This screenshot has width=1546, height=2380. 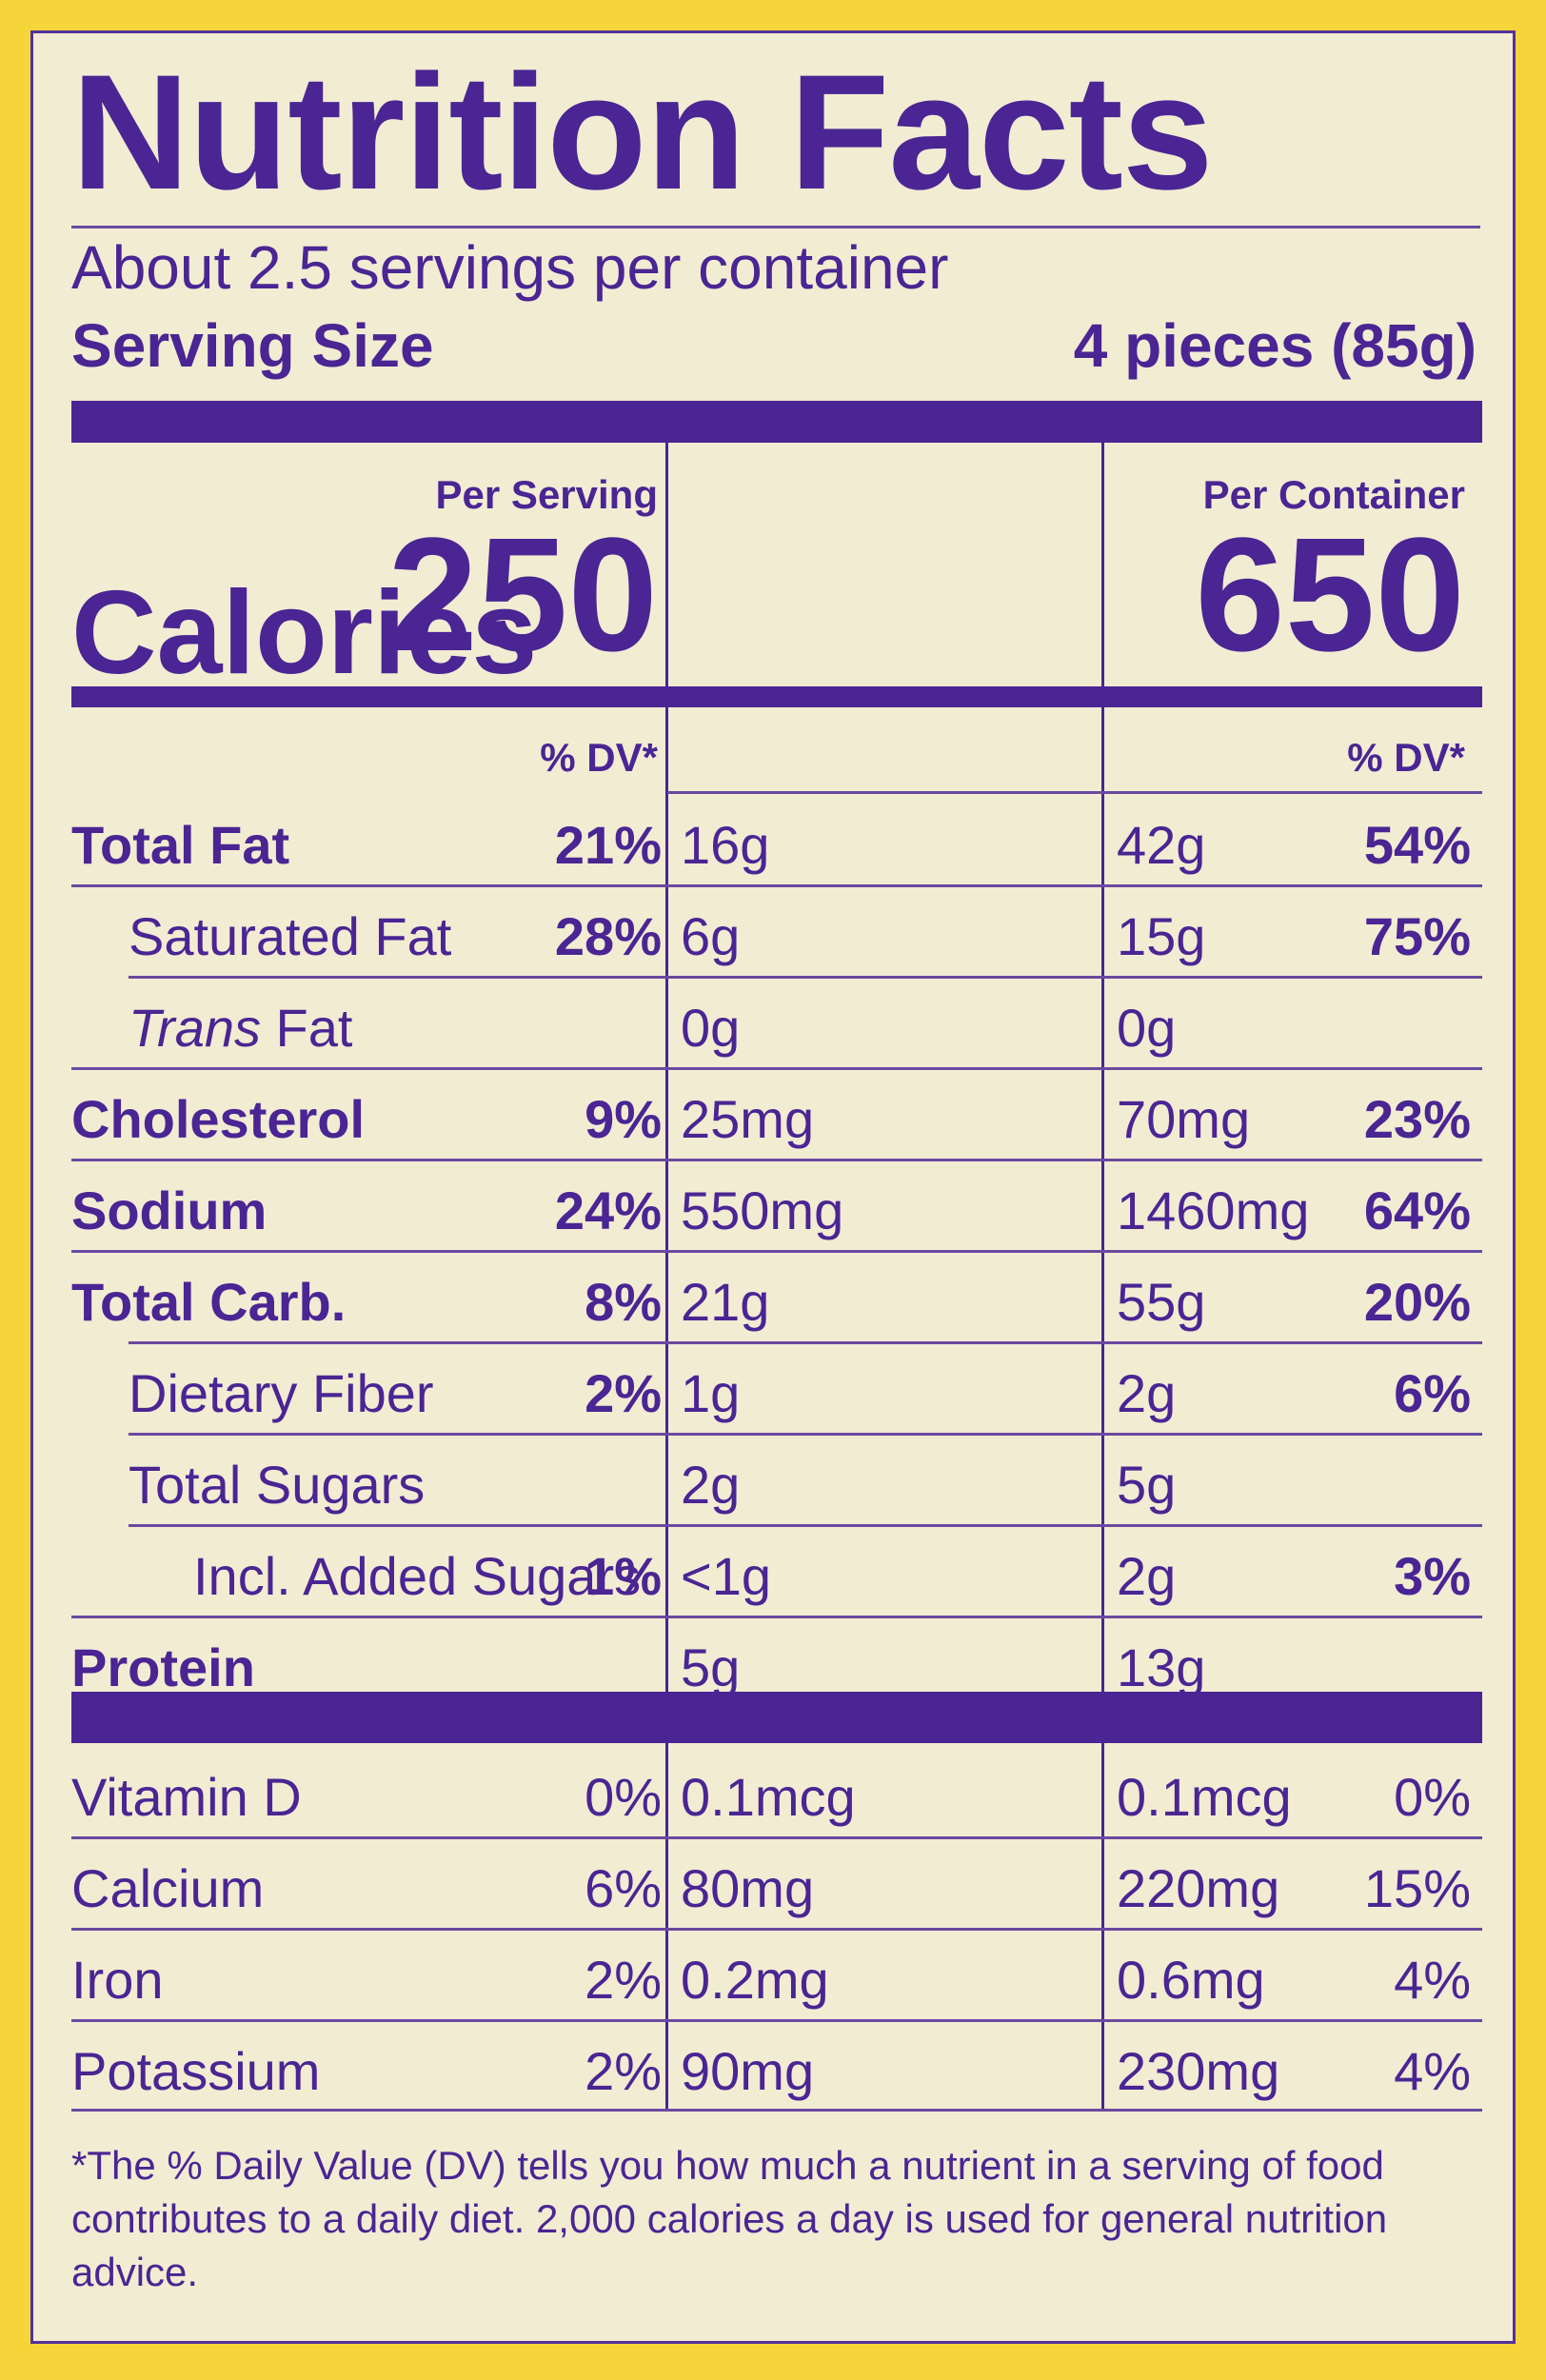 I want to click on nutrient-row: Total Carb. 21g 8% 55g 20%, so click(x=775, y=1297).